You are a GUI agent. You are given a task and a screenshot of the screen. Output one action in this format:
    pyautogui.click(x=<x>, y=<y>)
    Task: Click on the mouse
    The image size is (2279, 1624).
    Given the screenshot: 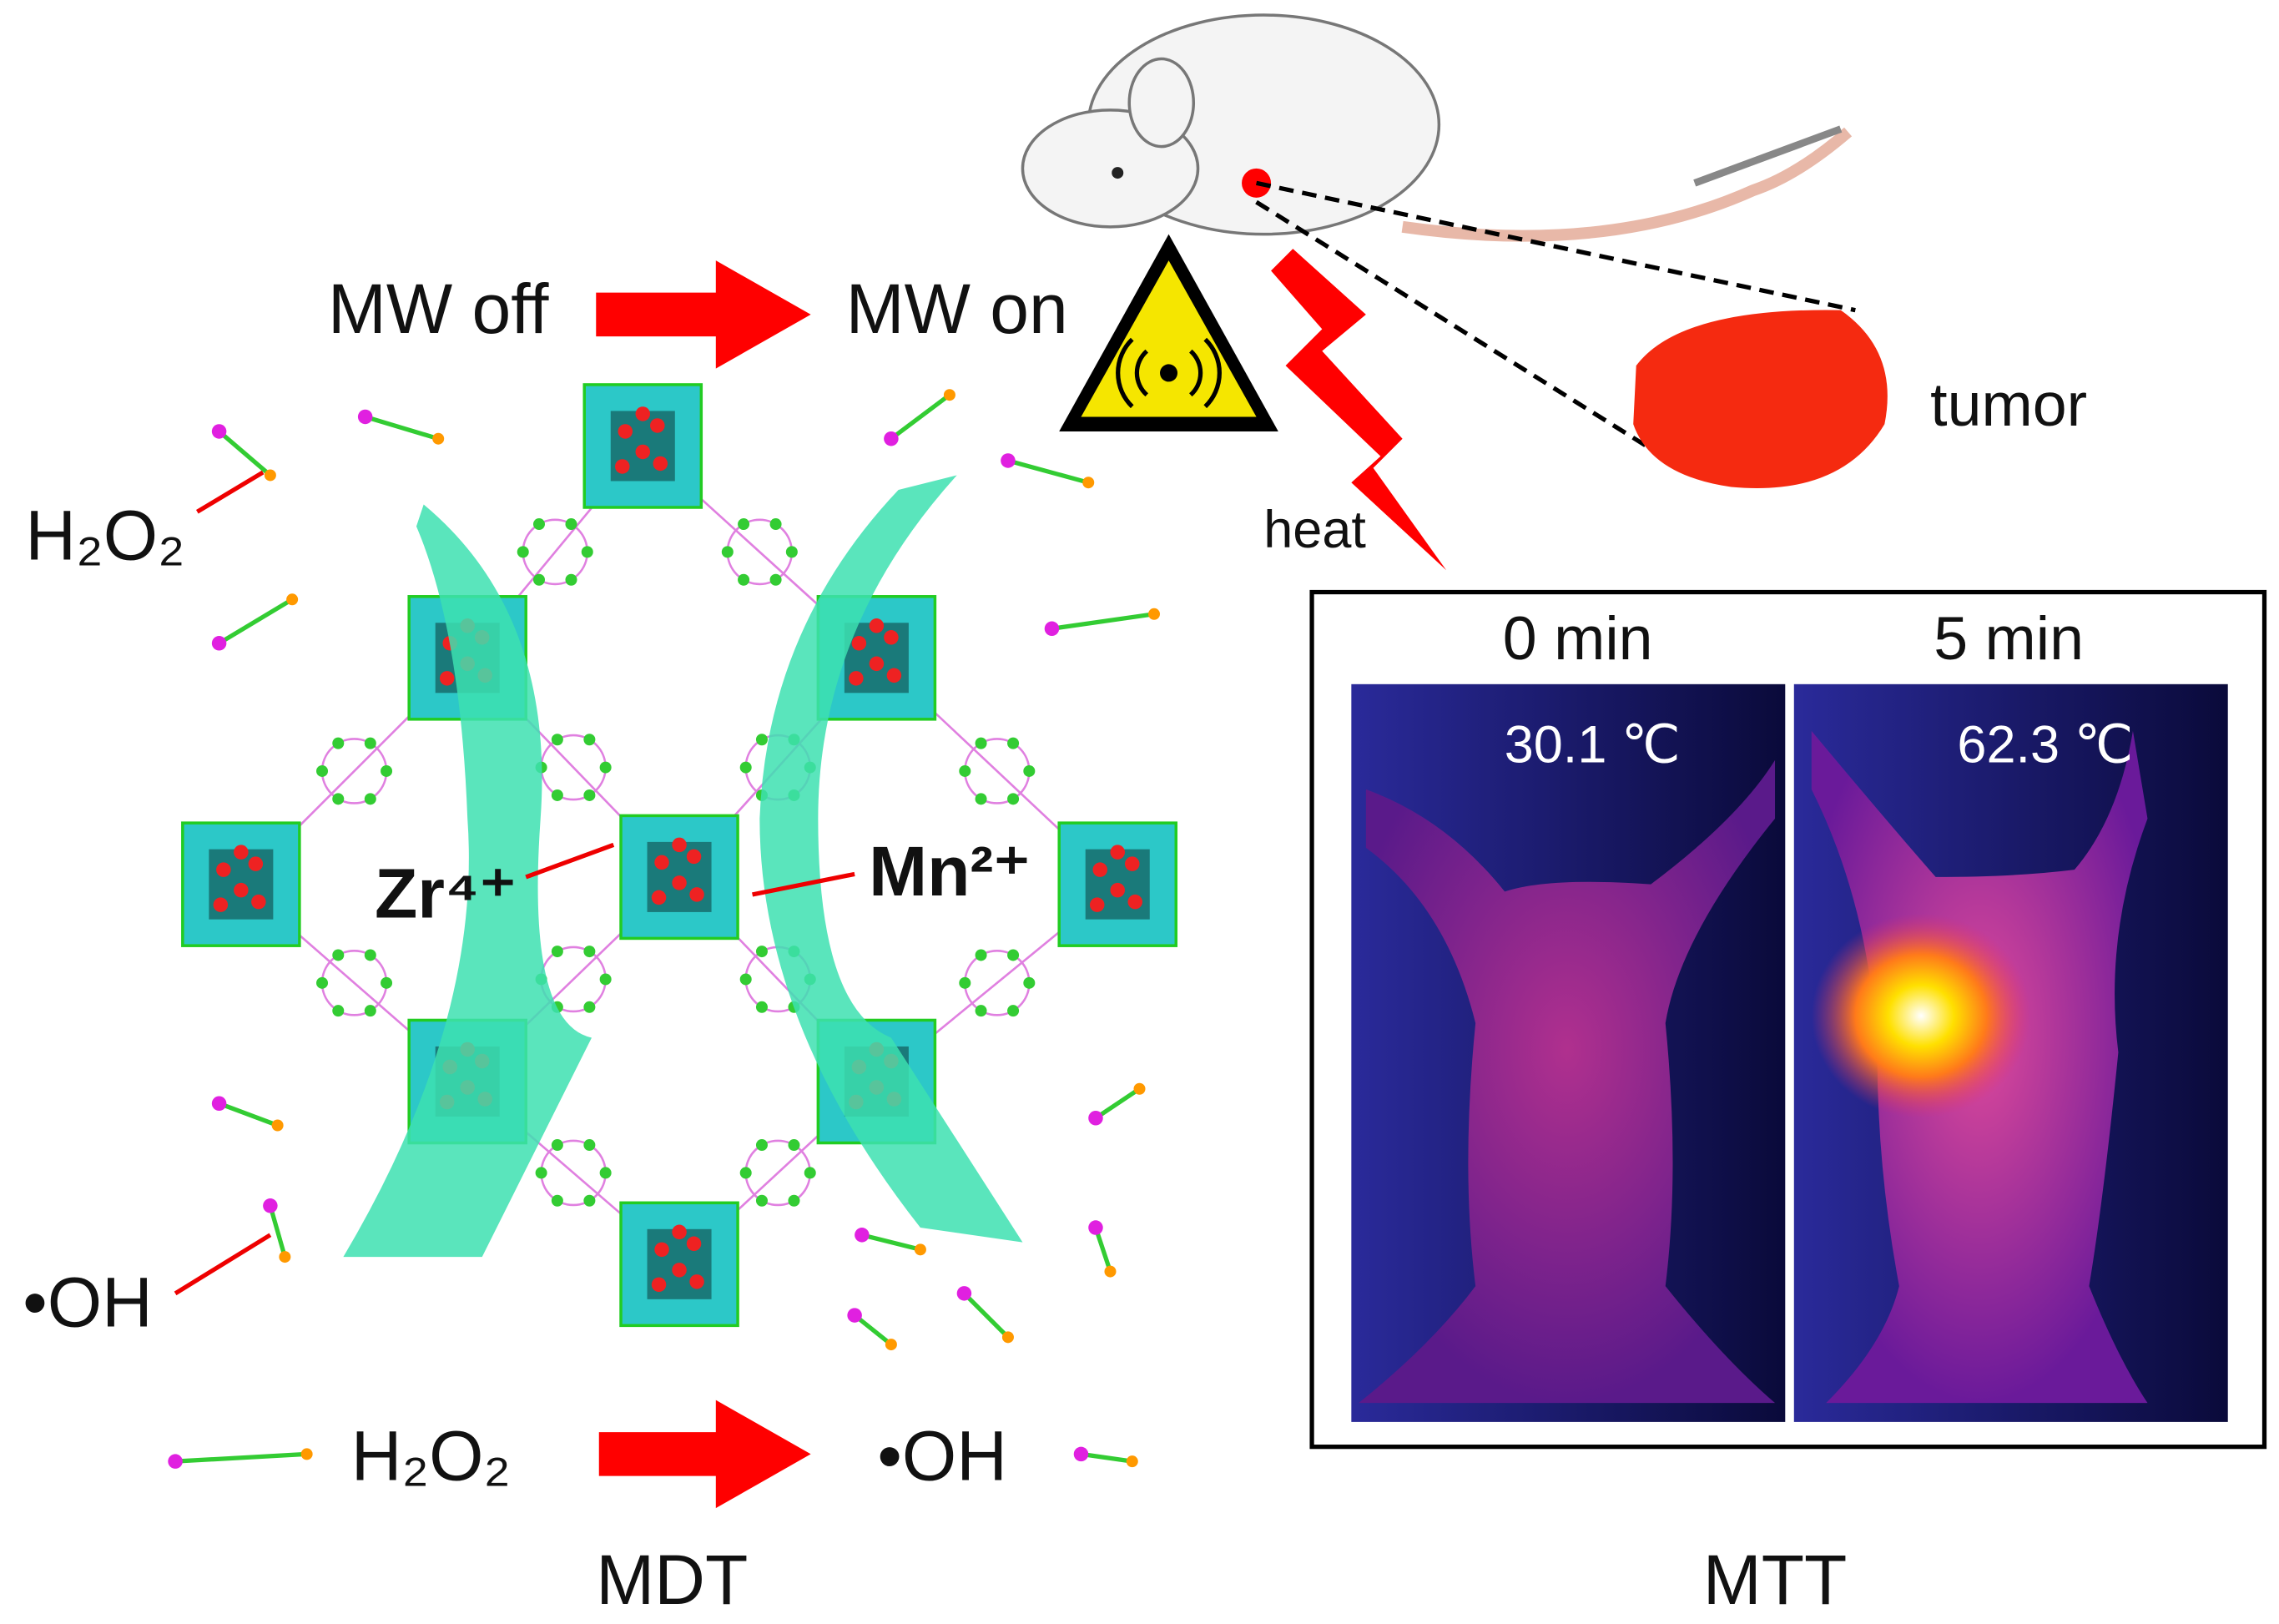 What is the action you would take?
    pyautogui.click(x=1437, y=128)
    